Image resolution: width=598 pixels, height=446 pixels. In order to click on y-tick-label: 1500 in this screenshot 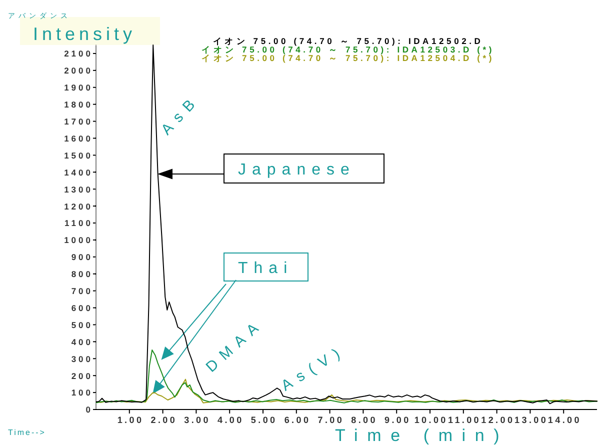, I will do `click(78, 155)`.